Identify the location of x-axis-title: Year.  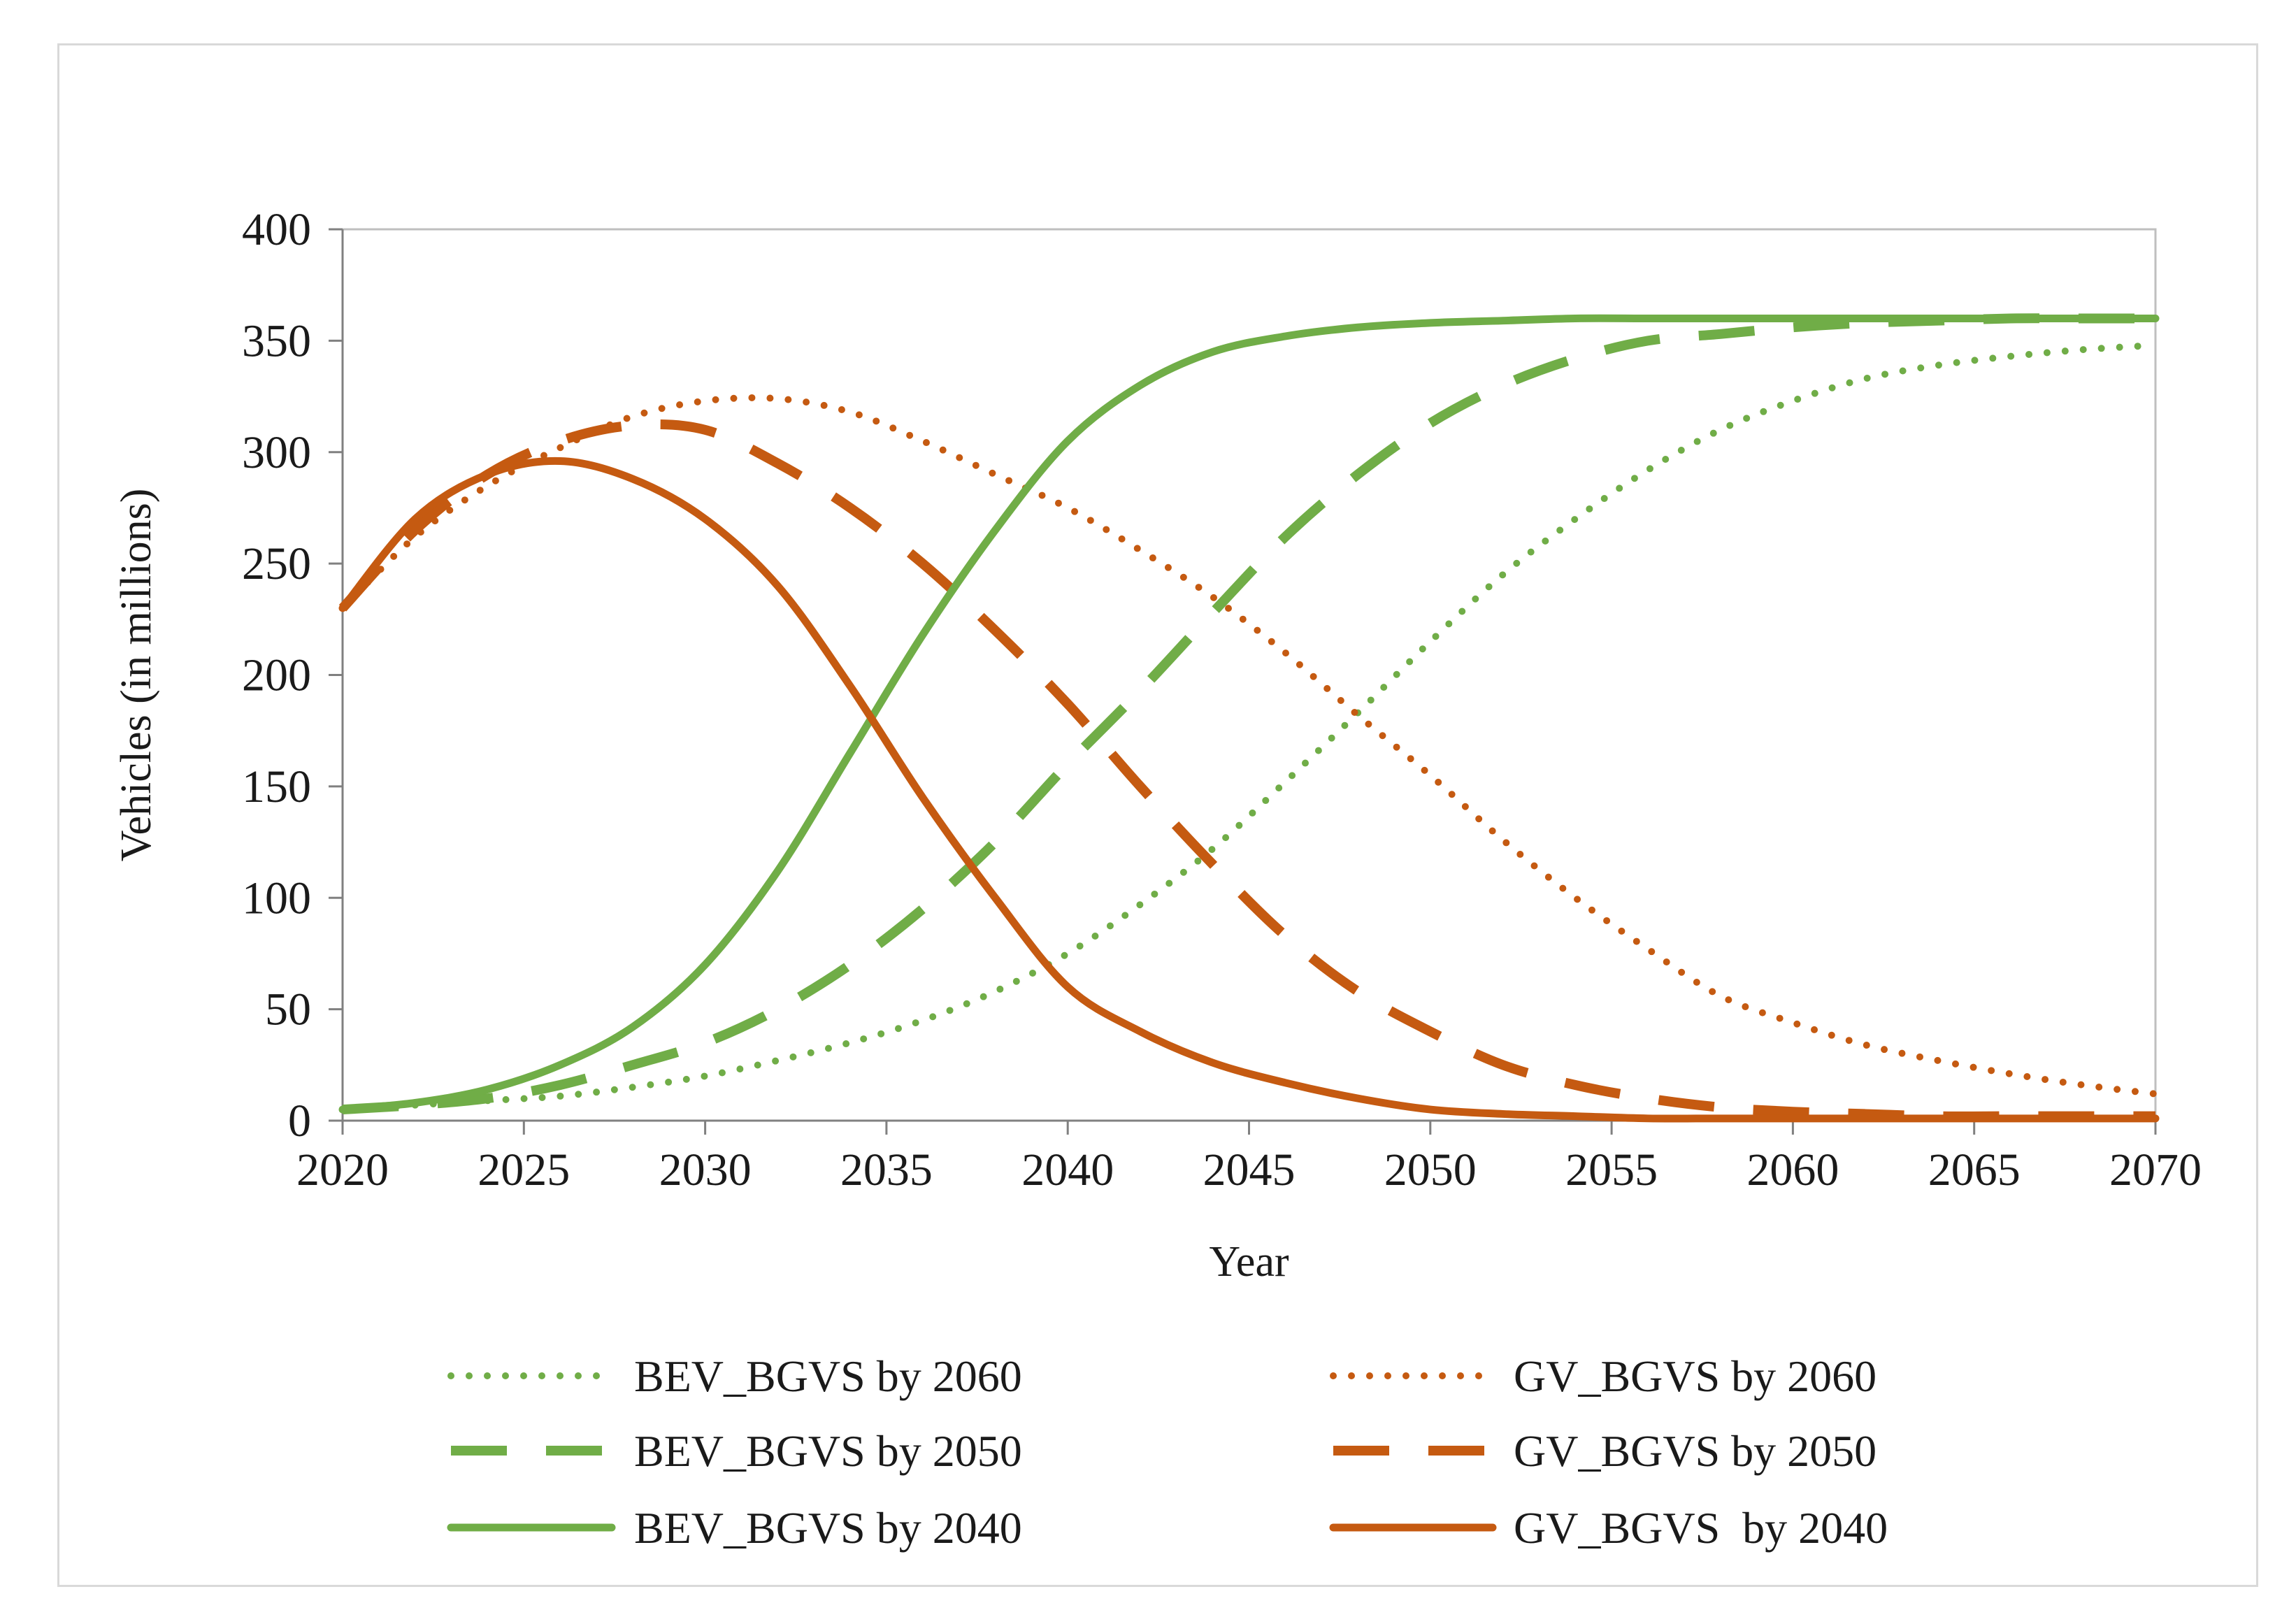
(1249, 1262).